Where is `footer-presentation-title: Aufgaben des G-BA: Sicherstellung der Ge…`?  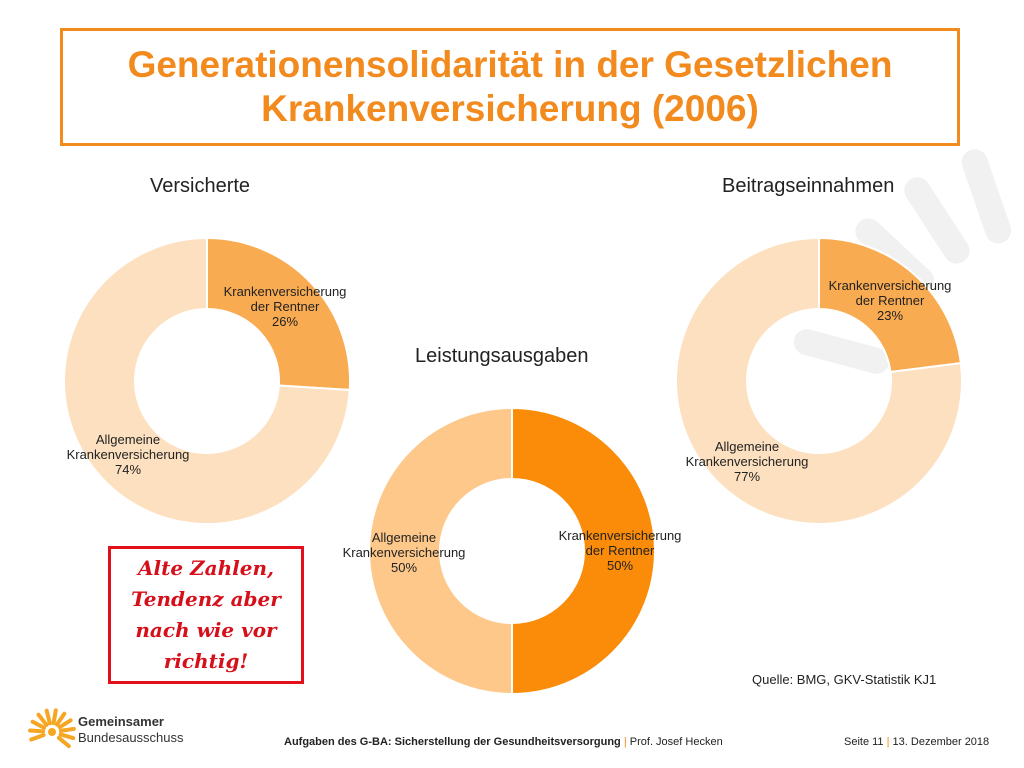
footer-presentation-title: Aufgaben des G-BA: Sicherstellung der Ge… is located at coordinates (452, 742).